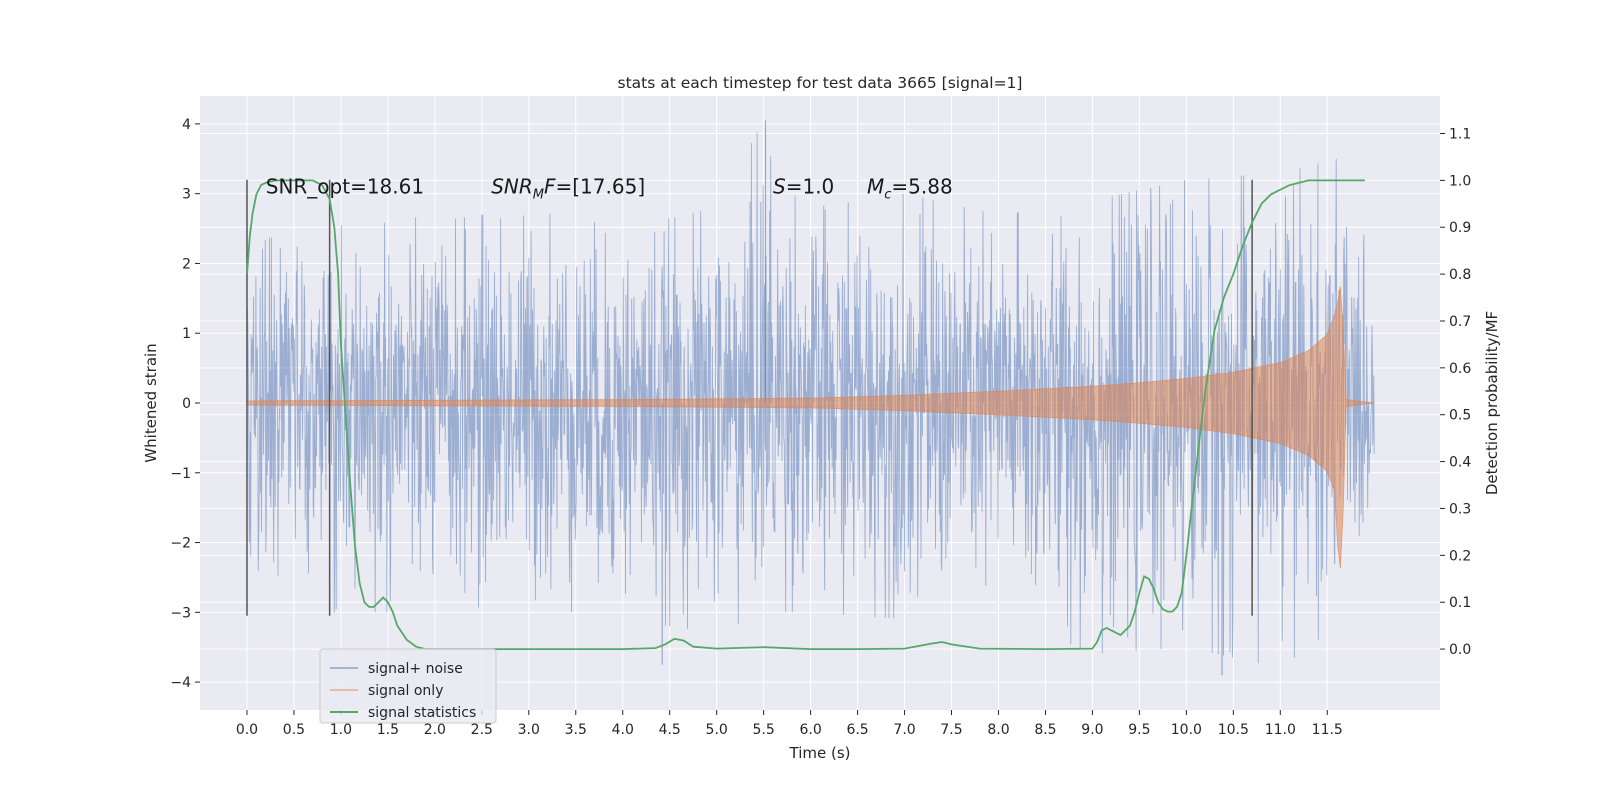 Image resolution: width=1600 pixels, height=800 pixels. I want to click on annotation-part: SNR_opt=18.61, so click(345, 187).